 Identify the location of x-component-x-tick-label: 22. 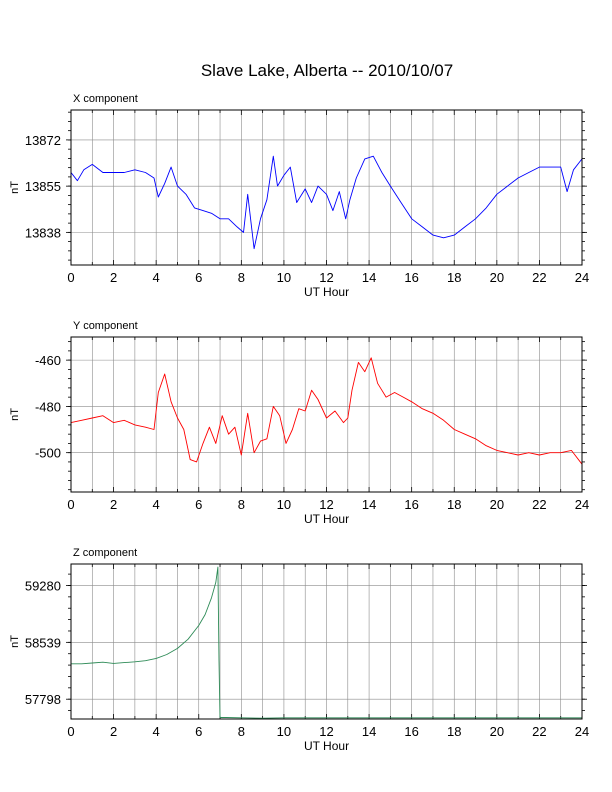
(539, 277).